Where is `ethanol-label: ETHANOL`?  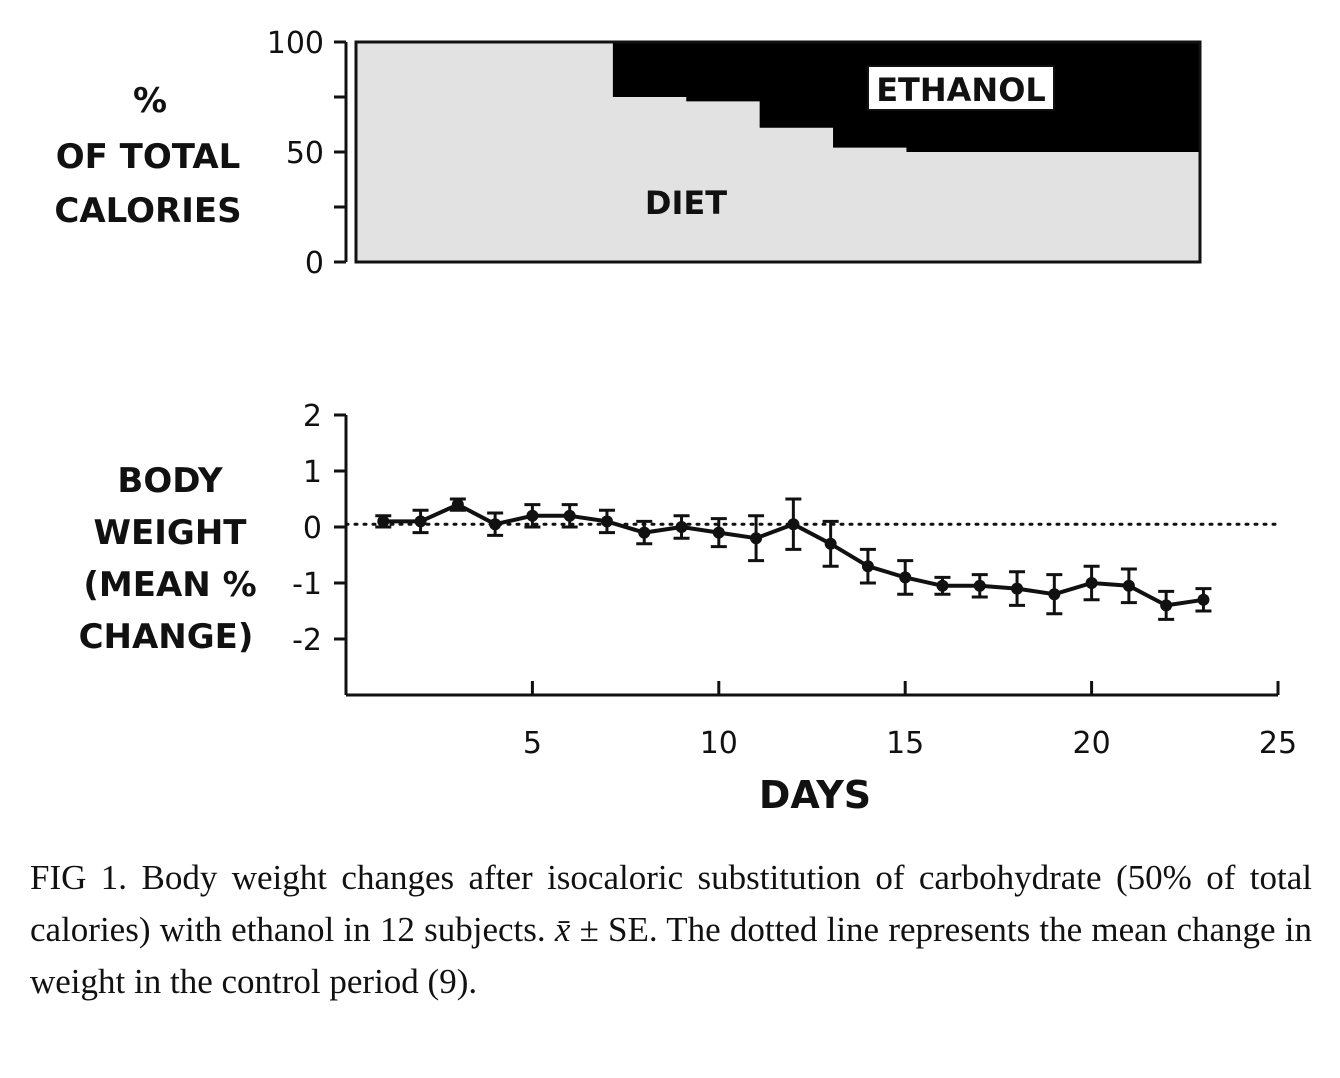
ethanol-label: ETHANOL is located at coordinates (961, 90).